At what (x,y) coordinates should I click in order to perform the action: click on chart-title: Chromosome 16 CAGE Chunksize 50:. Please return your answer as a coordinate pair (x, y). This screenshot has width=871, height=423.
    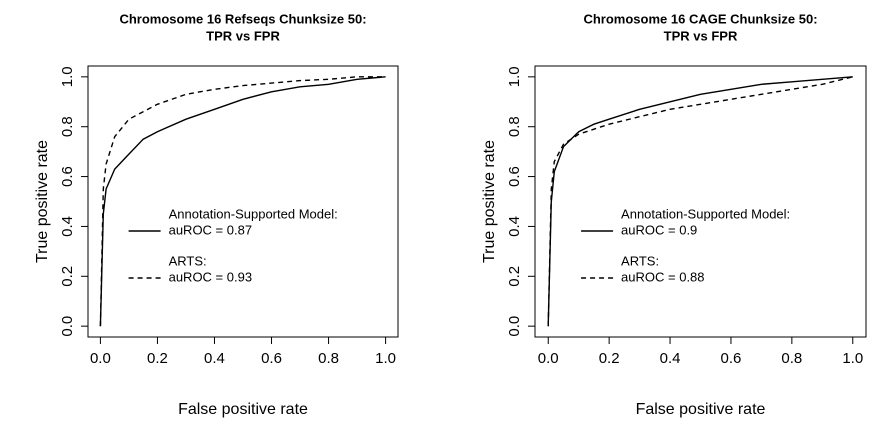
    Looking at the image, I should click on (700, 18).